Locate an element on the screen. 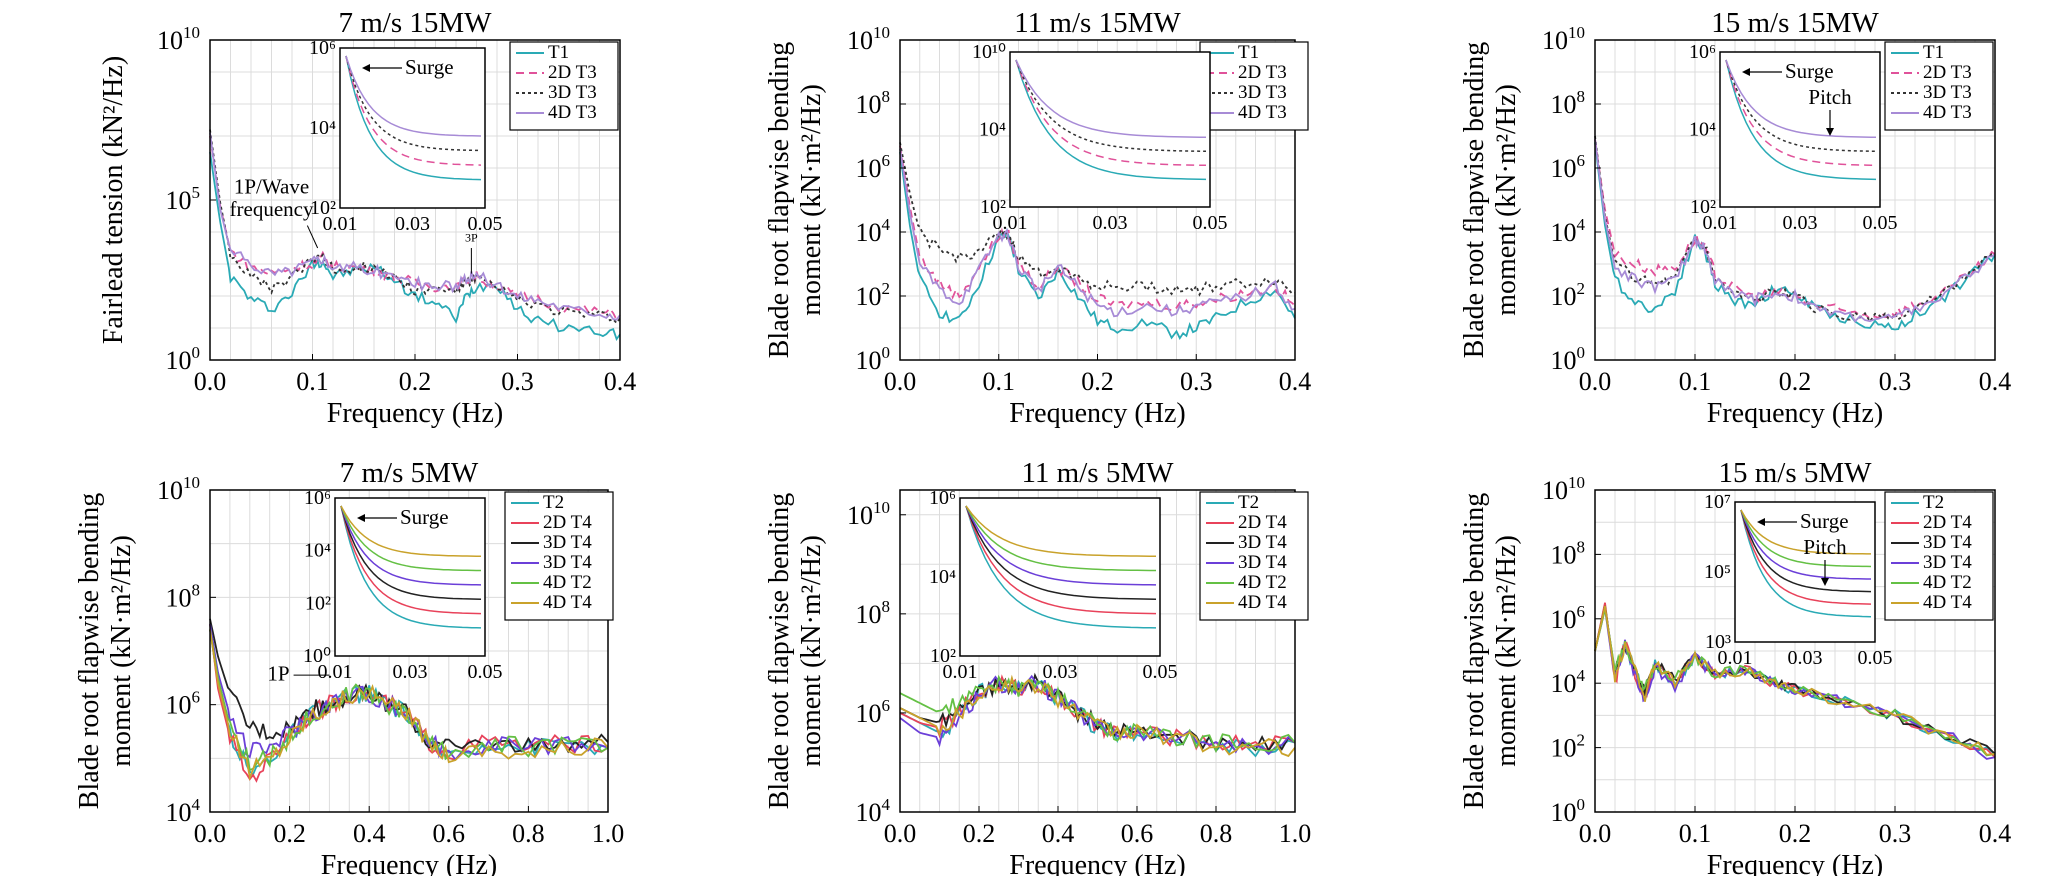  series-line-2d-t3 is located at coordinates (1097, 228).